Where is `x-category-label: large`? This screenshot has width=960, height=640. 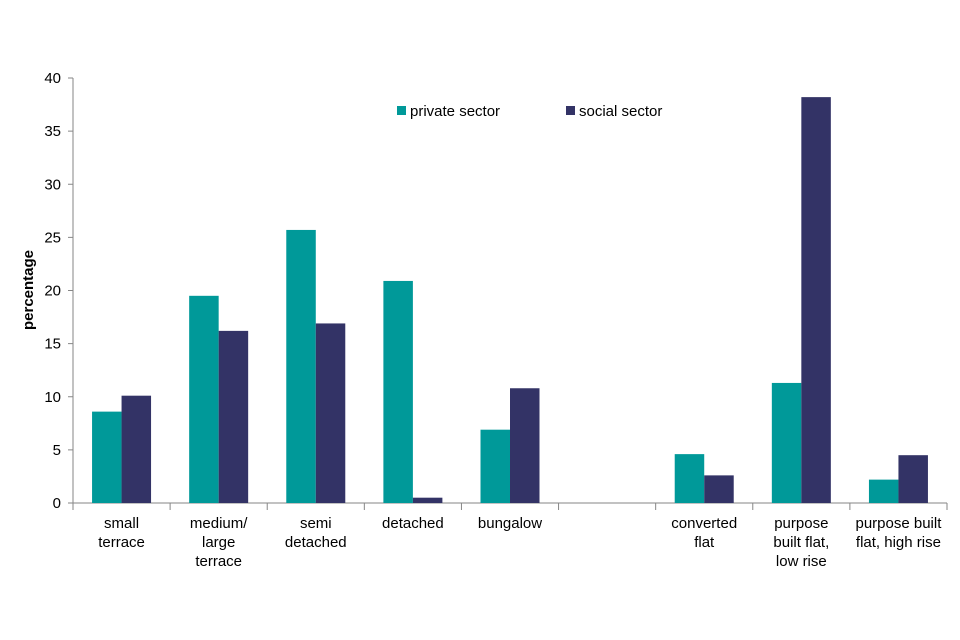
x-category-label: large is located at coordinates (218, 542).